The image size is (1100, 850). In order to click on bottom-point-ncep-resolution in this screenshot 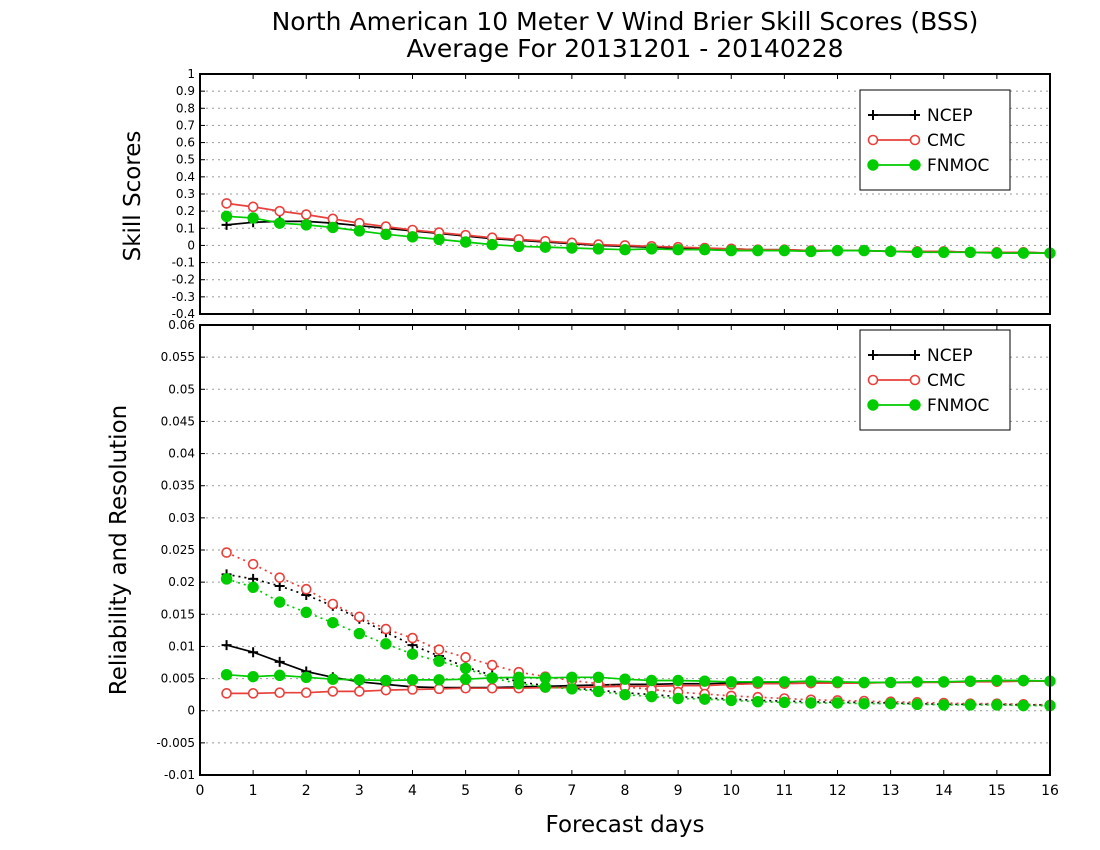, I will do `click(279, 661)`.